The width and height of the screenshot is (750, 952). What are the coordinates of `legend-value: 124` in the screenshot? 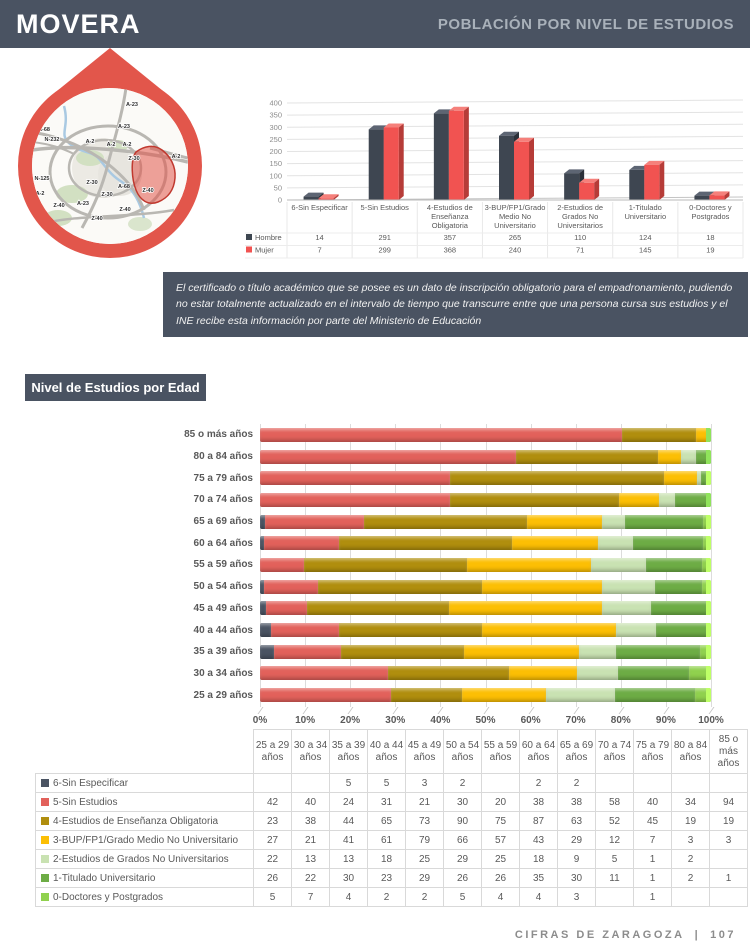 It's located at (645, 237).